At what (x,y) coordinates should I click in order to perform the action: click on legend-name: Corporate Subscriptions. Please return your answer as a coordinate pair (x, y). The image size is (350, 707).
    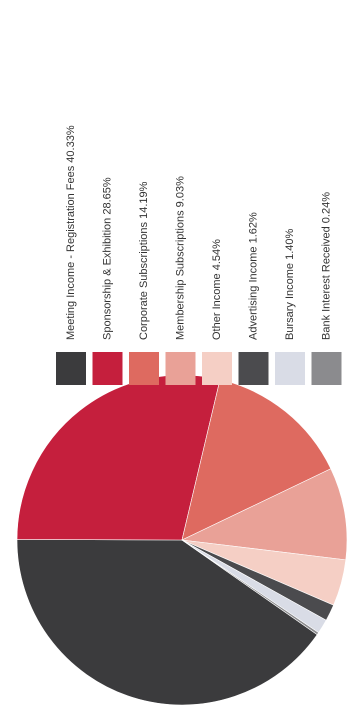
    Looking at the image, I should click on (144, 280).